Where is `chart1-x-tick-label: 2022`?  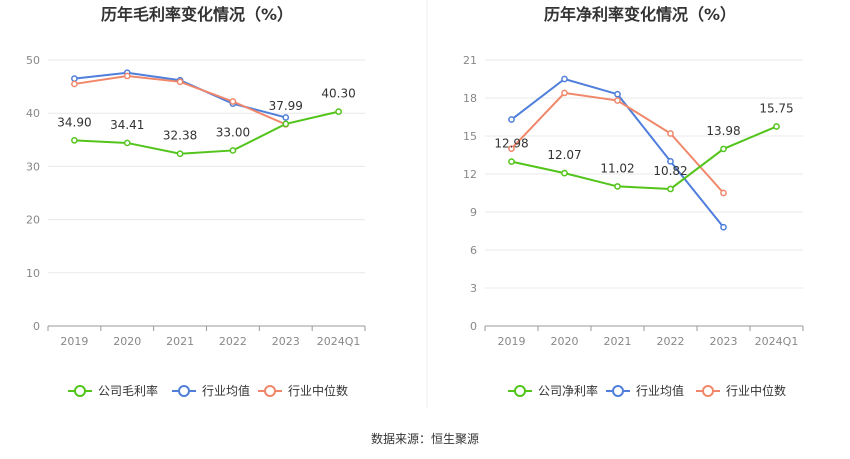
chart1-x-tick-label: 2022 is located at coordinates (233, 341).